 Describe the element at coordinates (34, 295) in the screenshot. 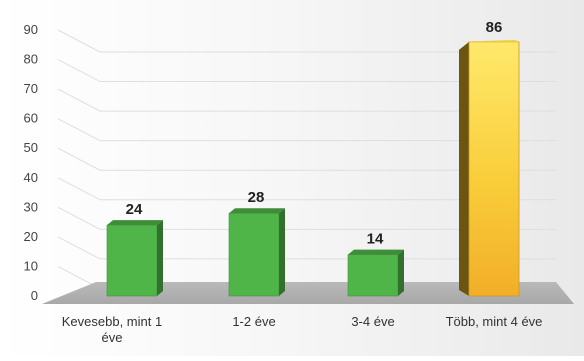

I see `y-tick-label: 0` at that location.